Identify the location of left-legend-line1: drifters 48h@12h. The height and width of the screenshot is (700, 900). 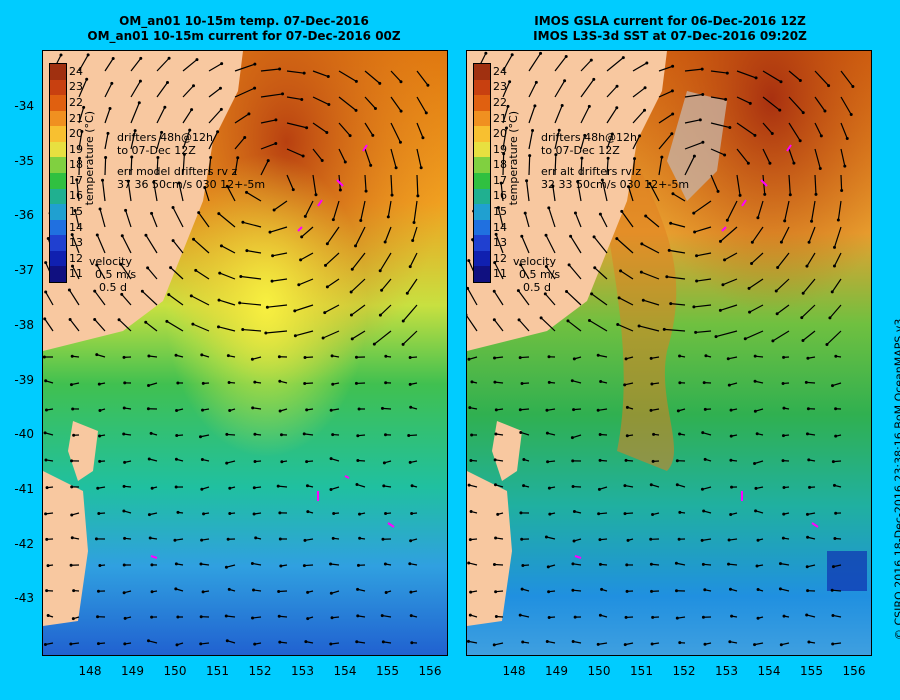
(165, 137).